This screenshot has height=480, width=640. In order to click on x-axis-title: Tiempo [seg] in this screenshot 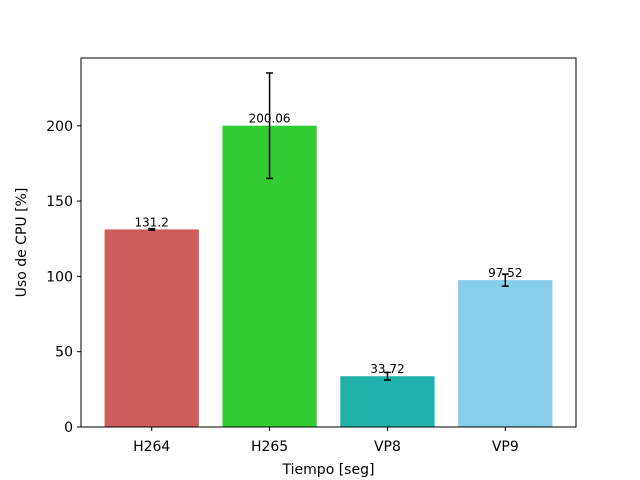, I will do `click(328, 470)`.